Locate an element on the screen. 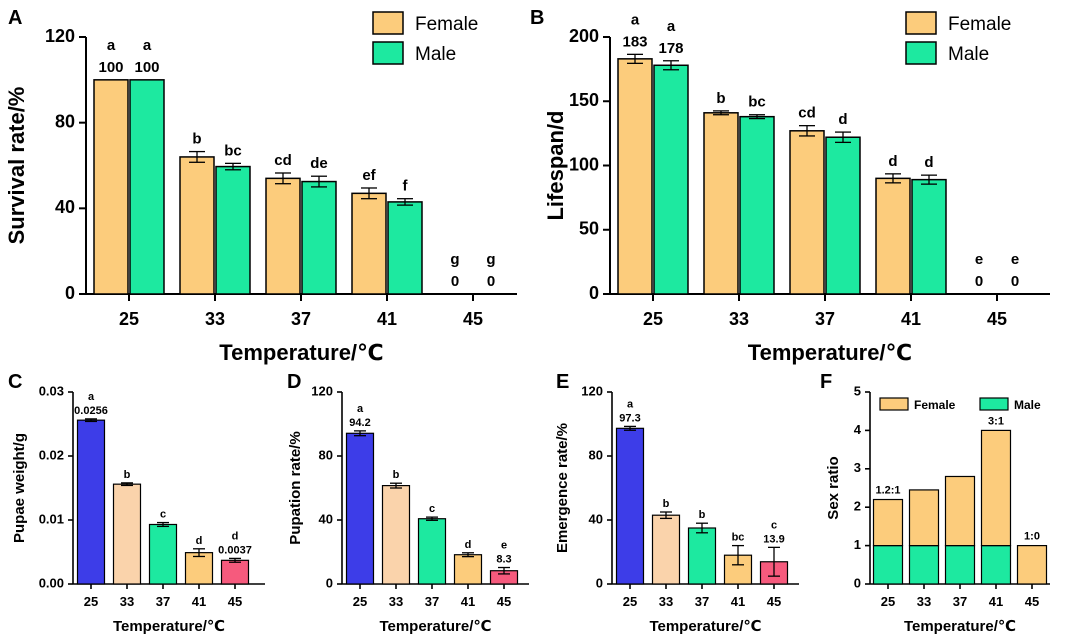 The width and height of the screenshot is (1072, 637). value-label: 8.3 is located at coordinates (503, 560).